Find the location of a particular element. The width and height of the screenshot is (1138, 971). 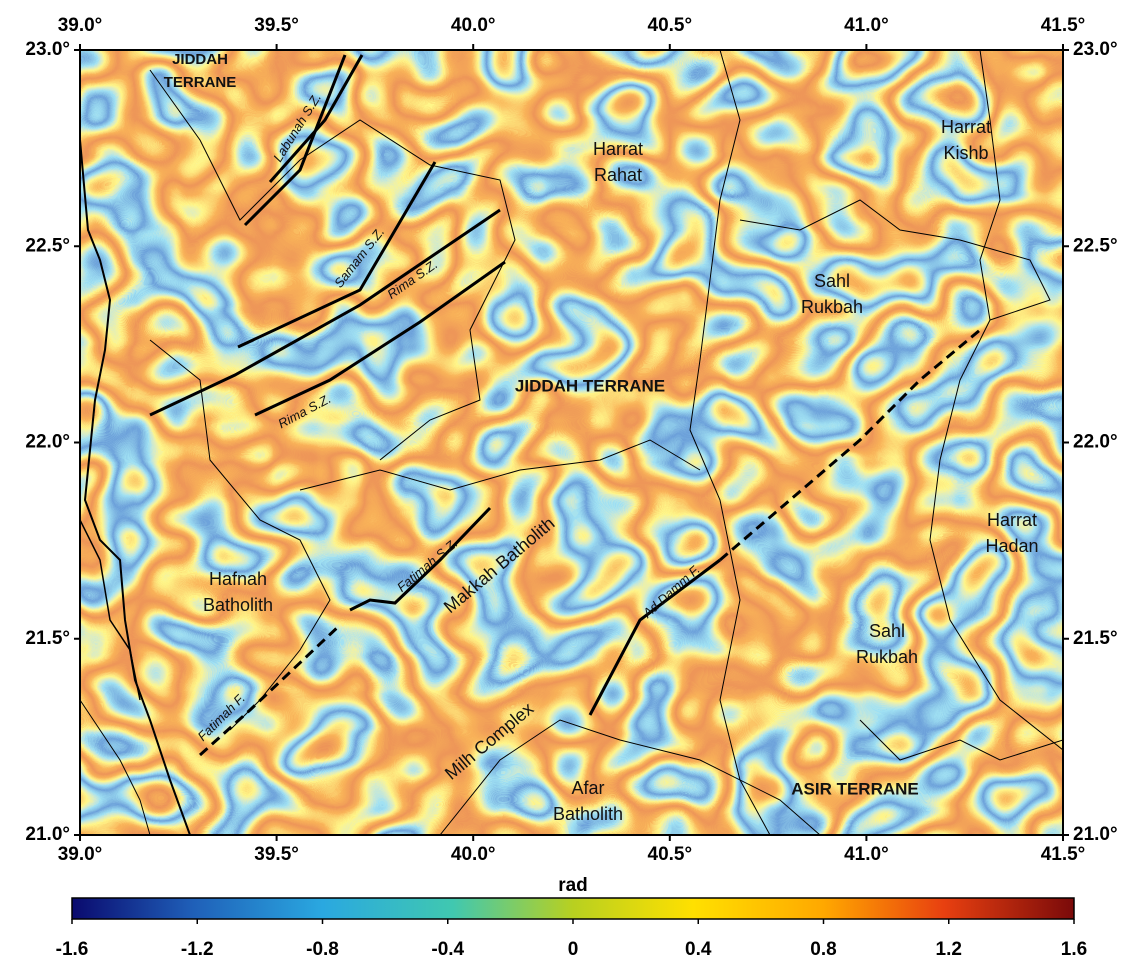

place-label: JIDDAH is located at coordinates (200, 59).